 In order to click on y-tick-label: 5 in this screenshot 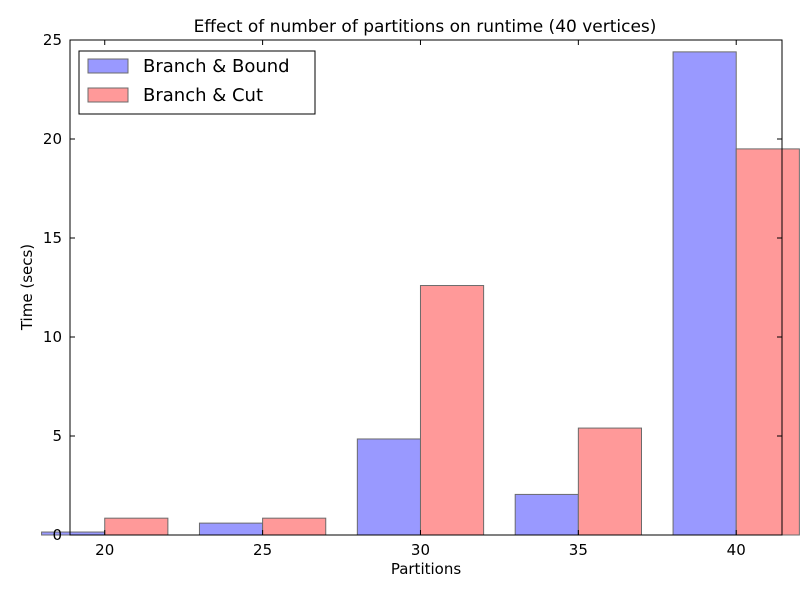, I will do `click(57, 436)`.